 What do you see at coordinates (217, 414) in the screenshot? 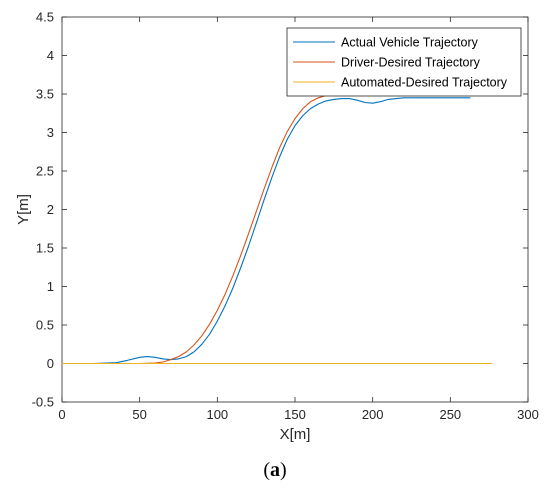
I see `x-tick-label: 100` at bounding box center [217, 414].